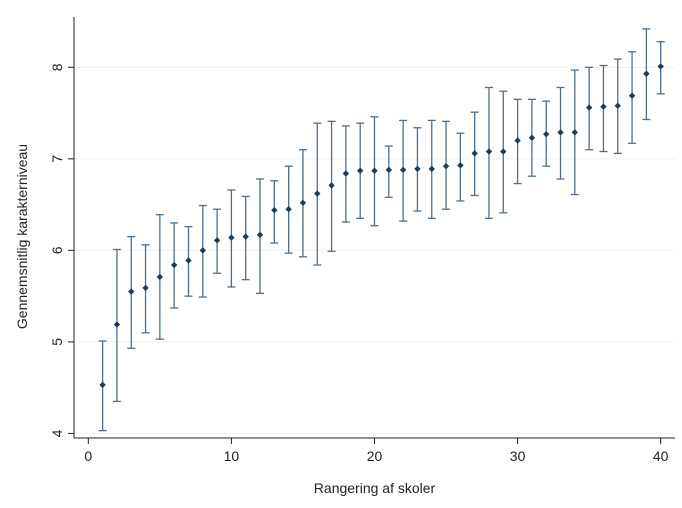 Image resolution: width=682 pixels, height=508 pixels. Describe the element at coordinates (661, 456) in the screenshot. I see `x-tick-label-40: 40` at that location.